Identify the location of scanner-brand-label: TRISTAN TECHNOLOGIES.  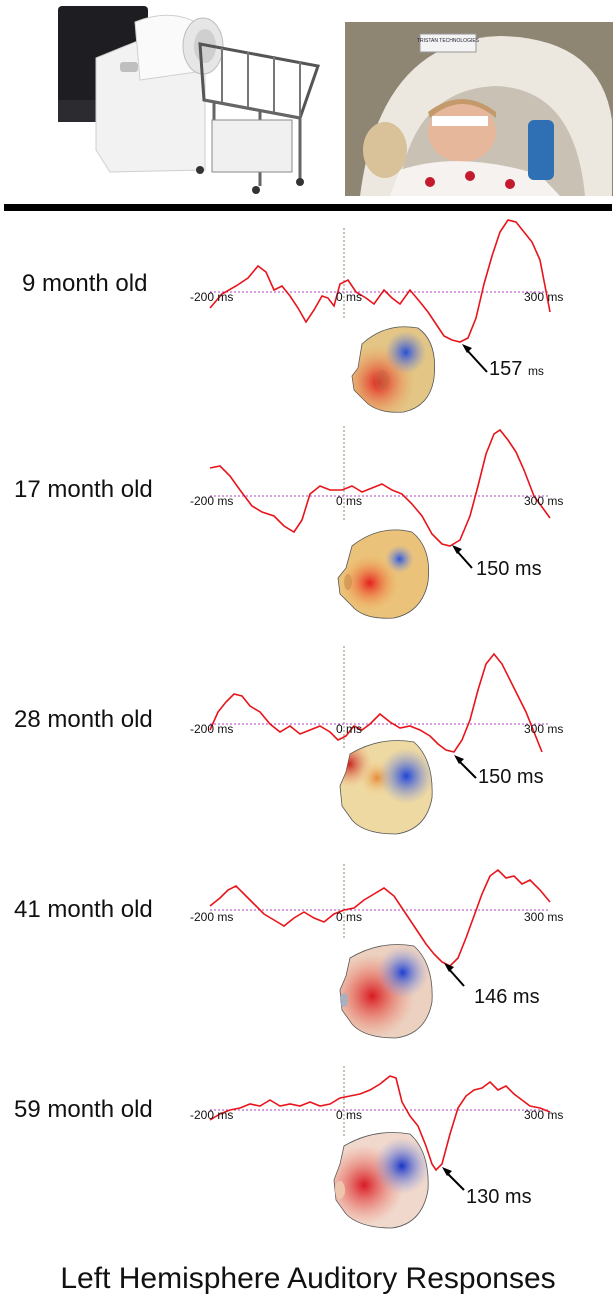
(448, 41).